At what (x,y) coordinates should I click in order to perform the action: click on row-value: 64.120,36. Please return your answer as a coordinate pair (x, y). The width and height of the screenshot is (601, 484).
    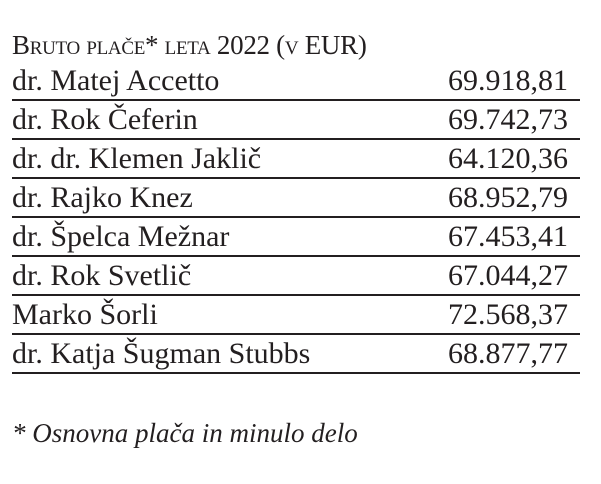
    Looking at the image, I should click on (508, 158).